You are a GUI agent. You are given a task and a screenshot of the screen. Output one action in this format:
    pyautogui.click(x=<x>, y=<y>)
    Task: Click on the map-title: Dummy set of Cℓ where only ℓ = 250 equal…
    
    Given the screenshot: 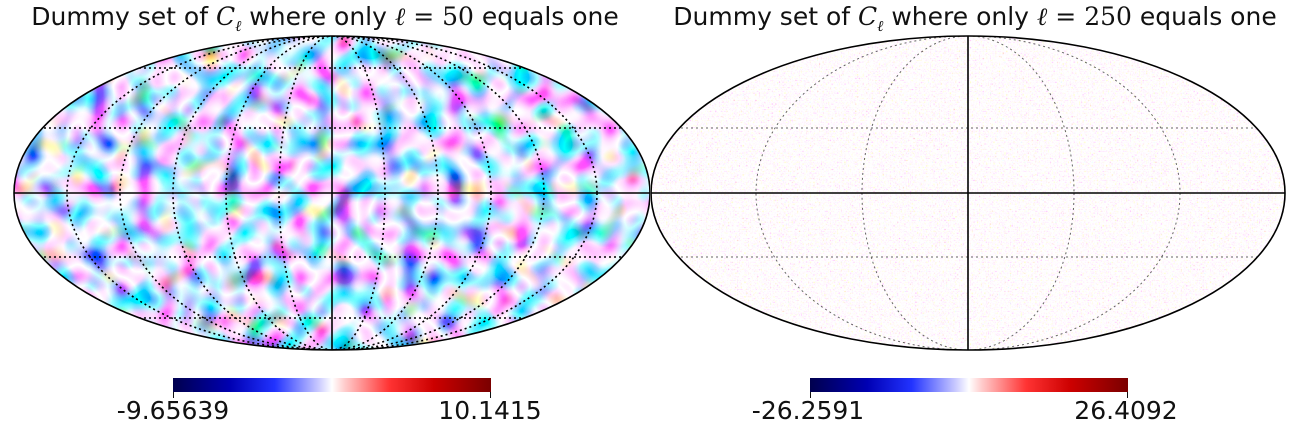 What is the action you would take?
    pyautogui.click(x=975, y=19)
    